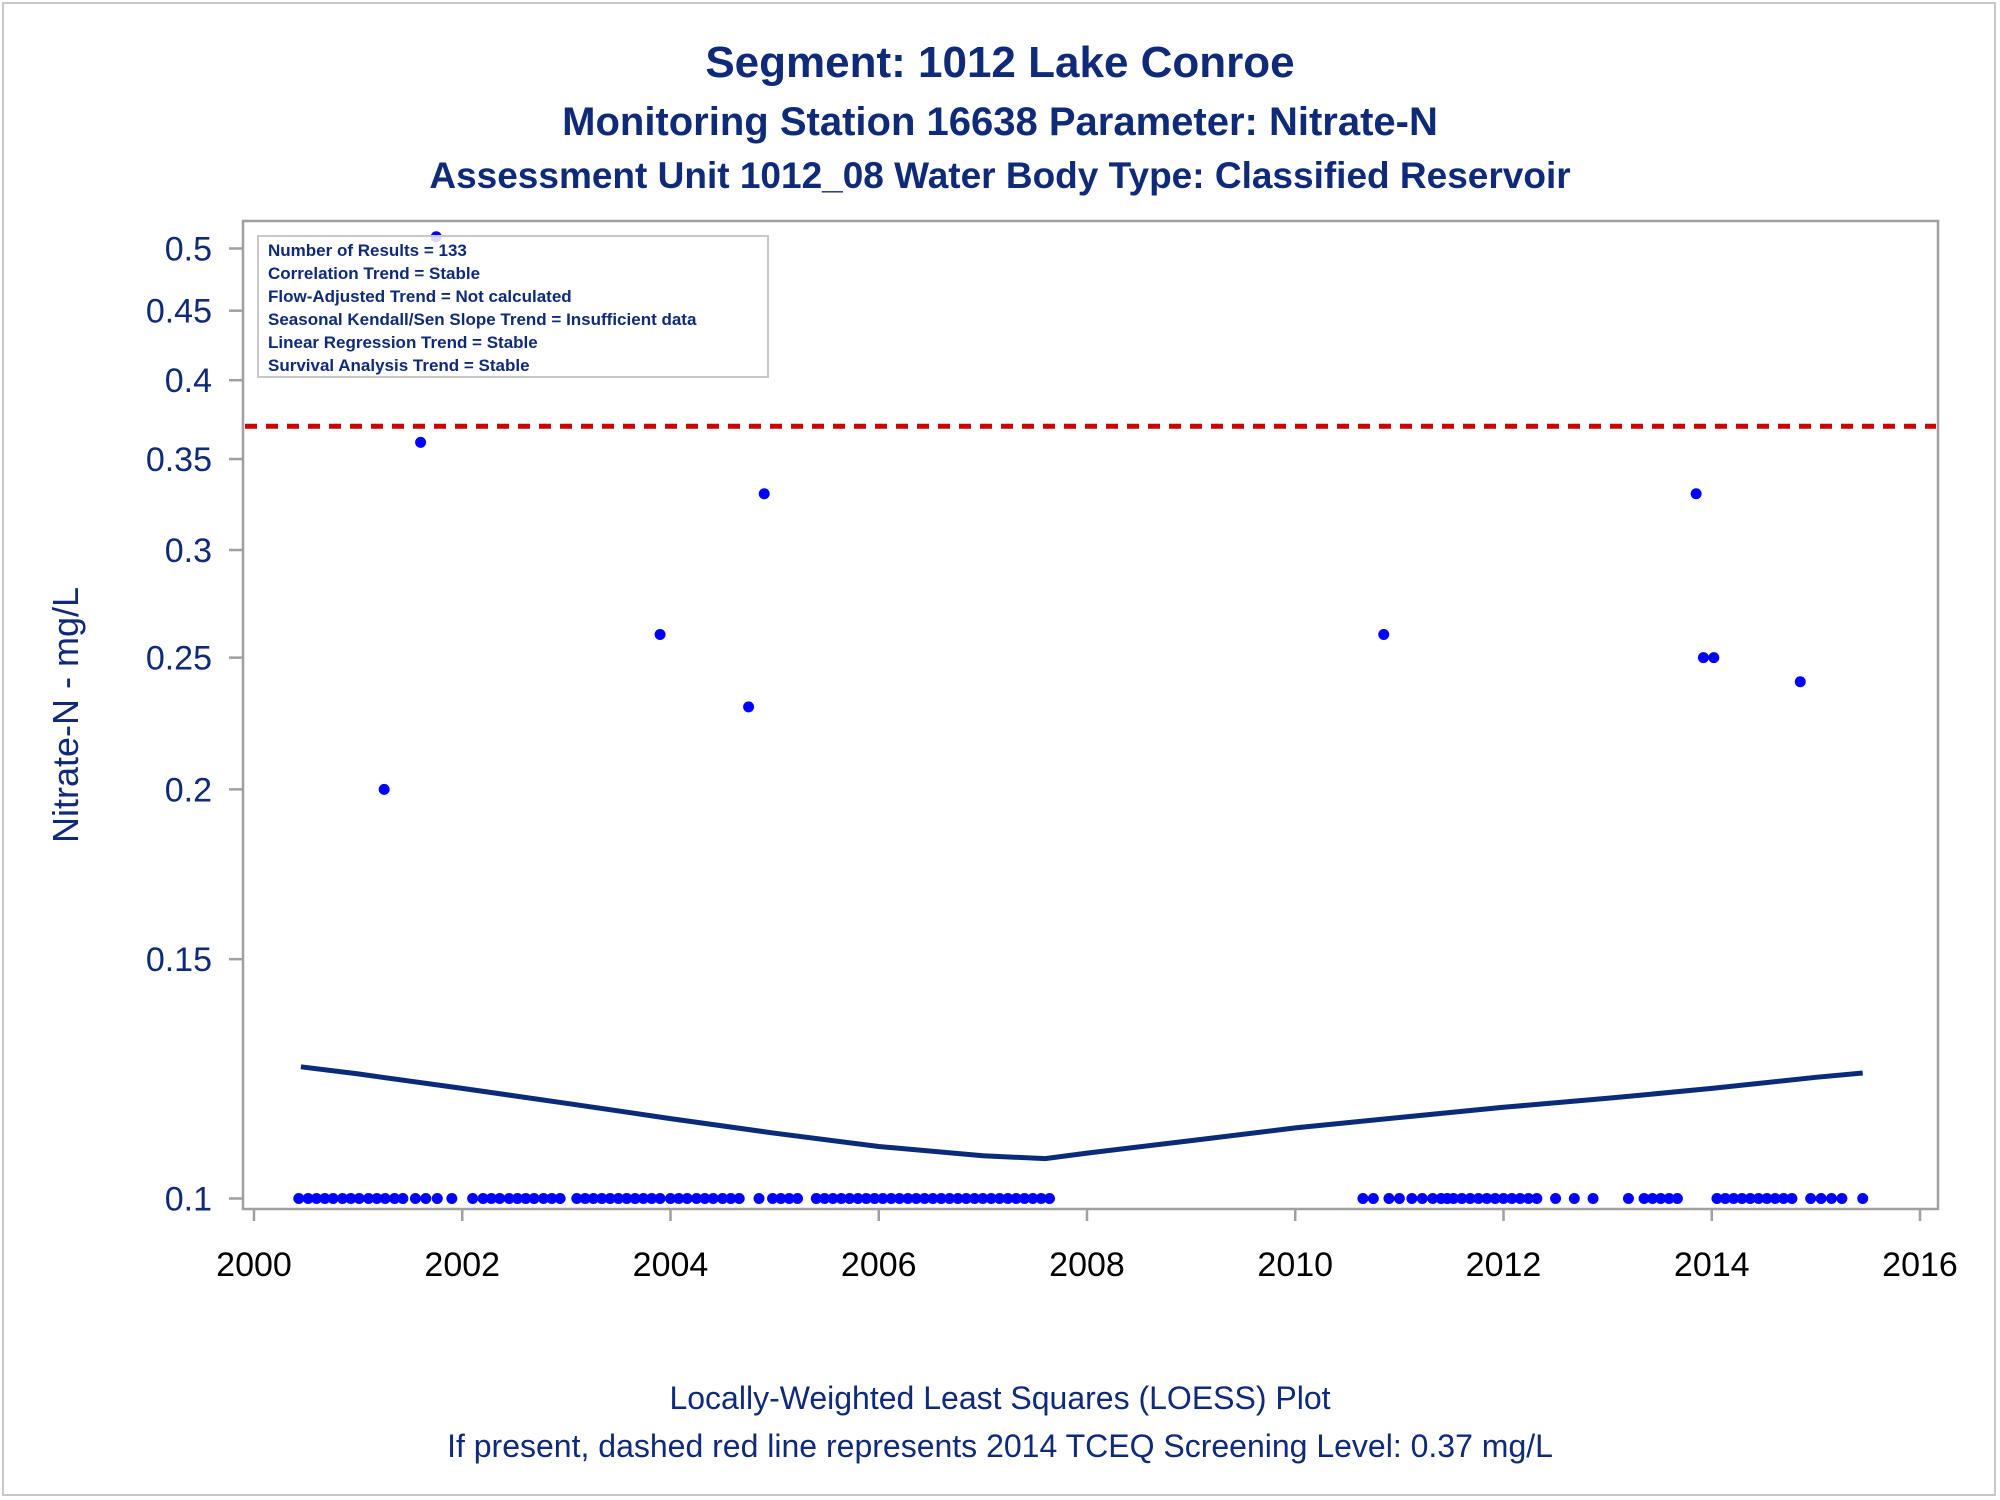 The image size is (2000, 1500). I want to click on y-tick-label: 0.3, so click(188, 551).